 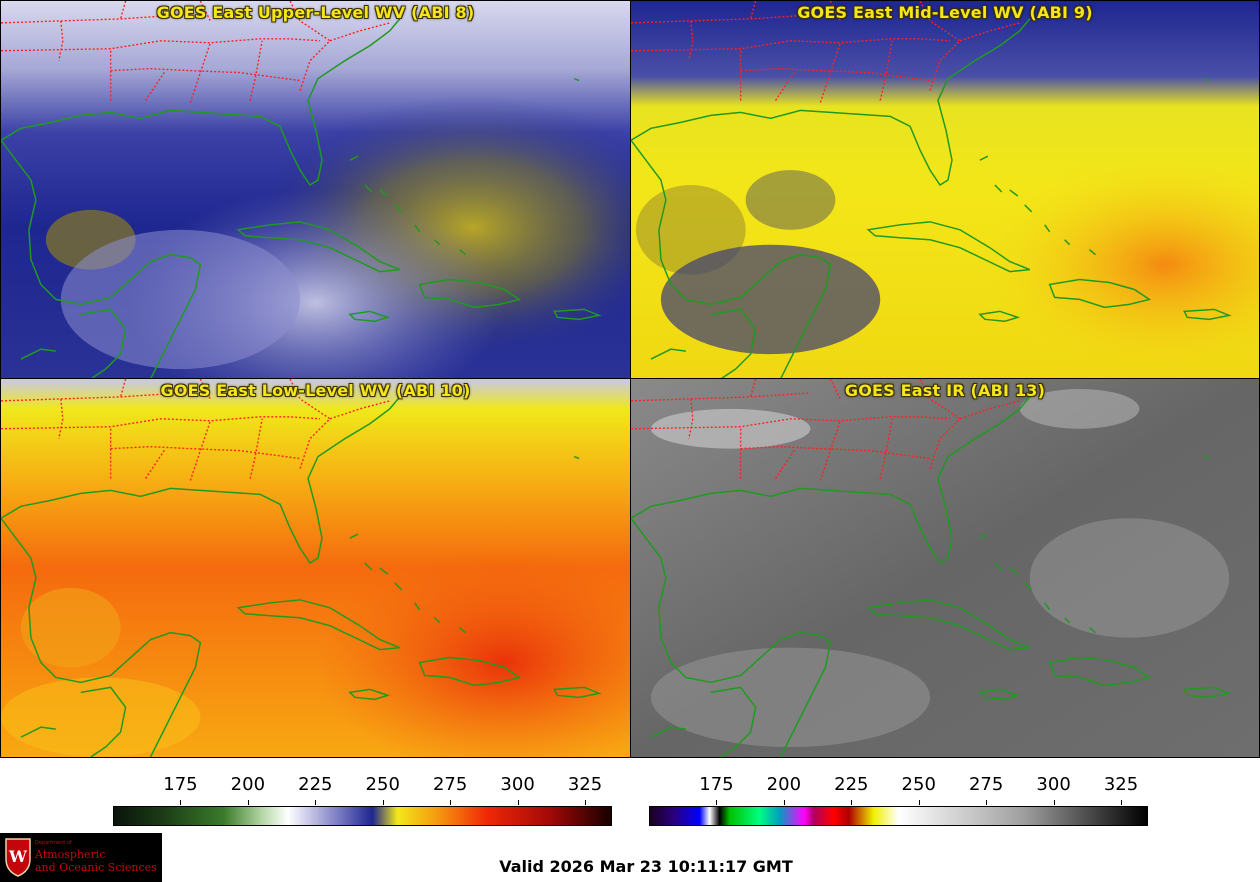 What do you see at coordinates (315, 390) in the screenshot?
I see `panel-title: GOES East Low-Level WV (ABI 10)` at bounding box center [315, 390].